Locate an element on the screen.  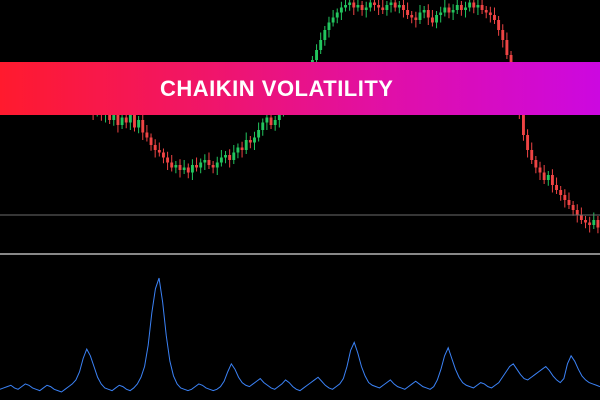
title-banner: CHAIKIN VOLATILITY is located at coordinates (300, 88).